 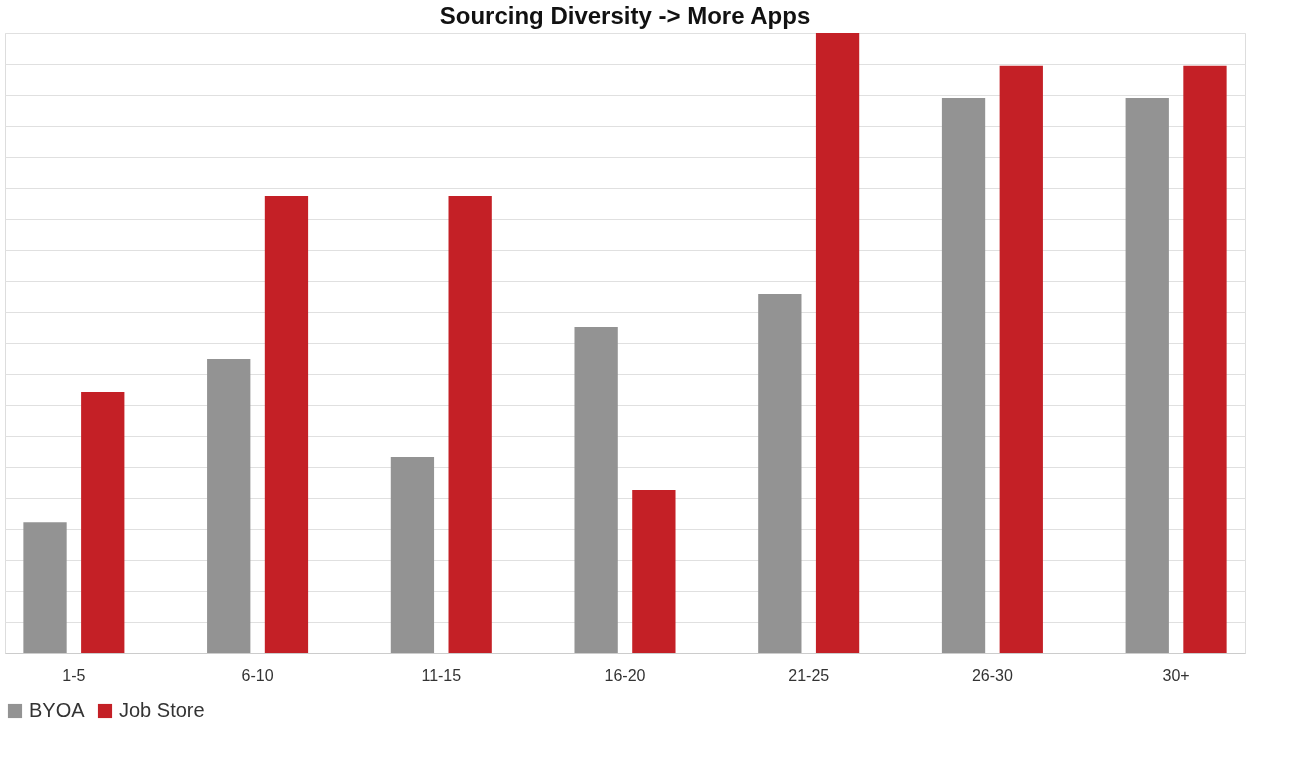 What do you see at coordinates (992, 675) in the screenshot?
I see `x-tick-label: 26-30` at bounding box center [992, 675].